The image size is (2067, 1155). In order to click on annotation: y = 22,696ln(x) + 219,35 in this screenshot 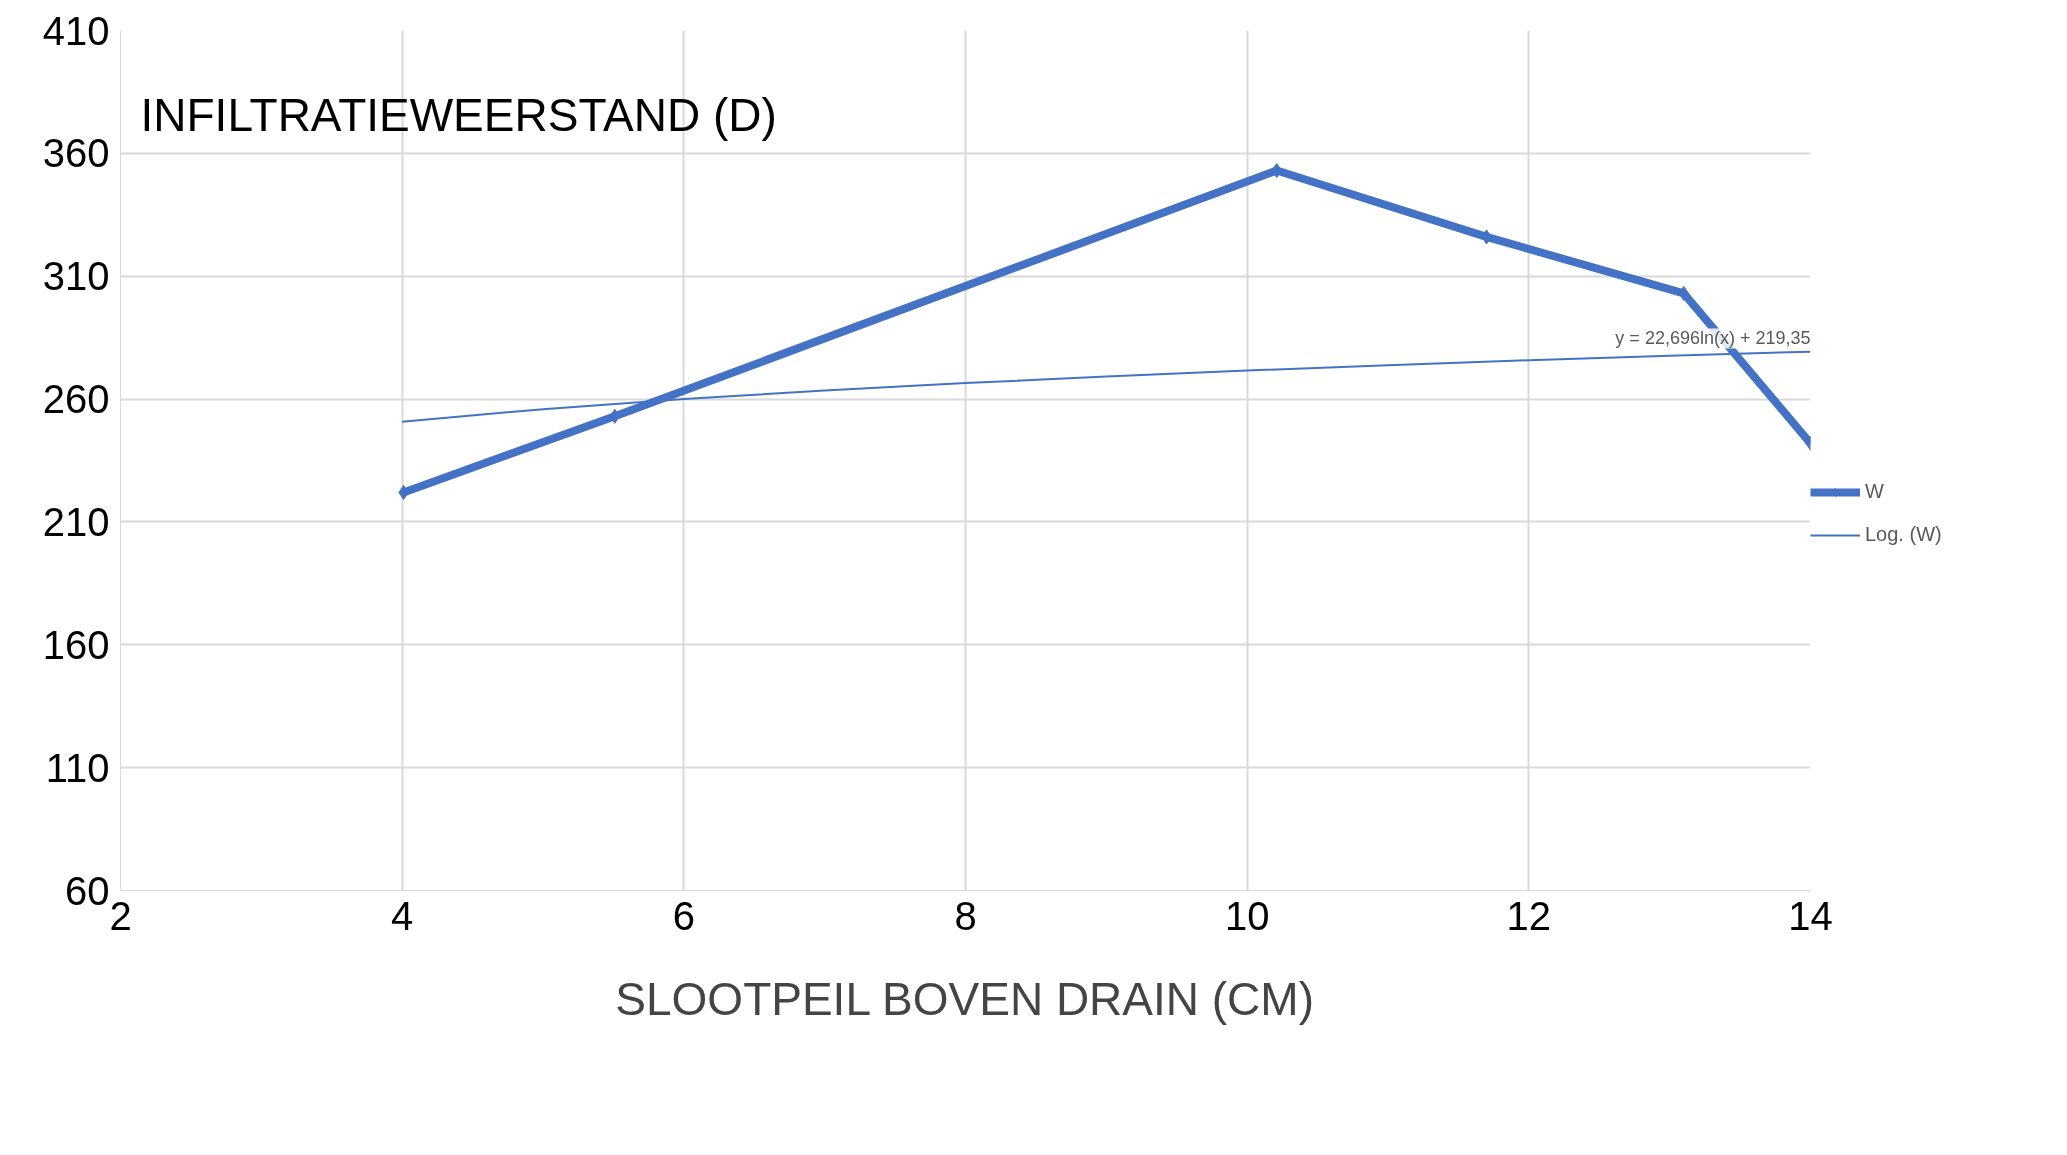, I will do `click(1713, 338)`.